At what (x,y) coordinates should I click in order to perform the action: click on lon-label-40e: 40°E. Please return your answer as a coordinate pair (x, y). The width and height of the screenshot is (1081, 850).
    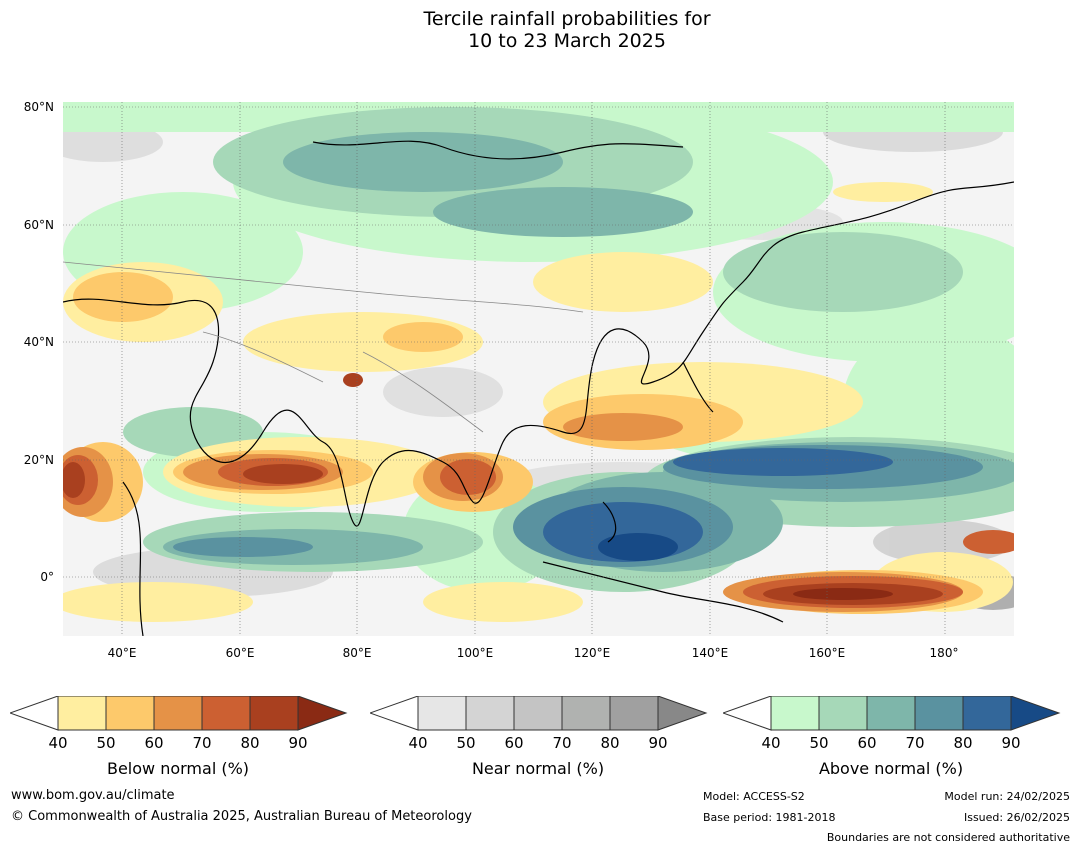
    Looking at the image, I should click on (122, 653).